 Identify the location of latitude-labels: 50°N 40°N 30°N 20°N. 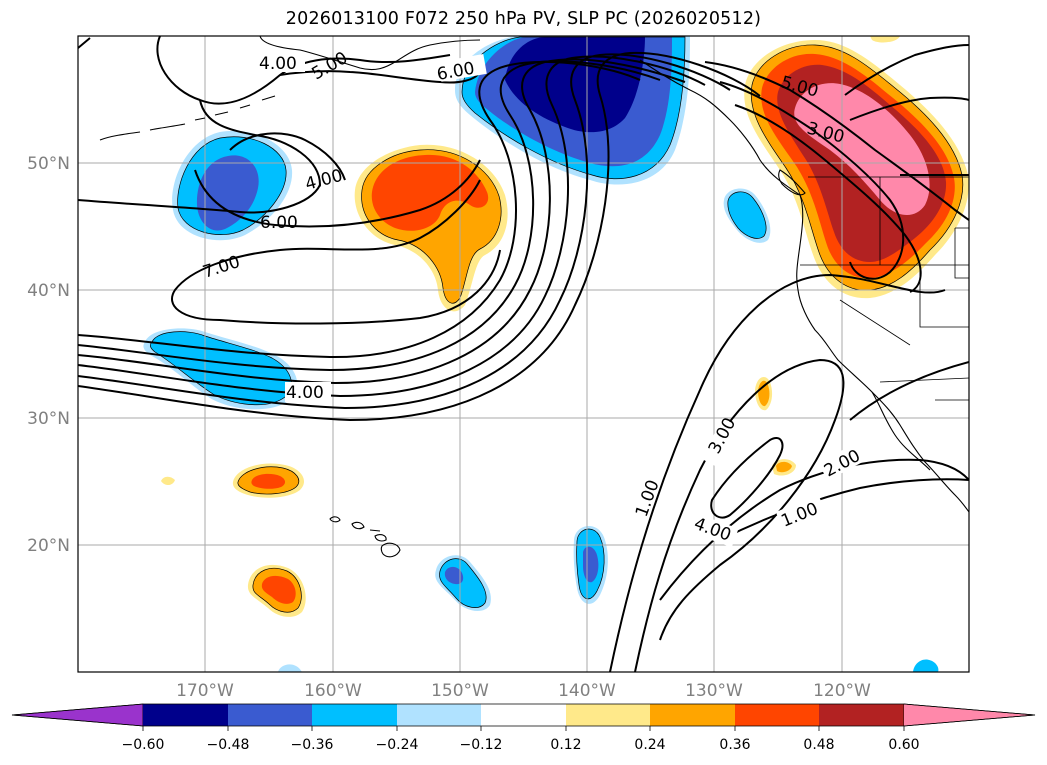
(48, 355).